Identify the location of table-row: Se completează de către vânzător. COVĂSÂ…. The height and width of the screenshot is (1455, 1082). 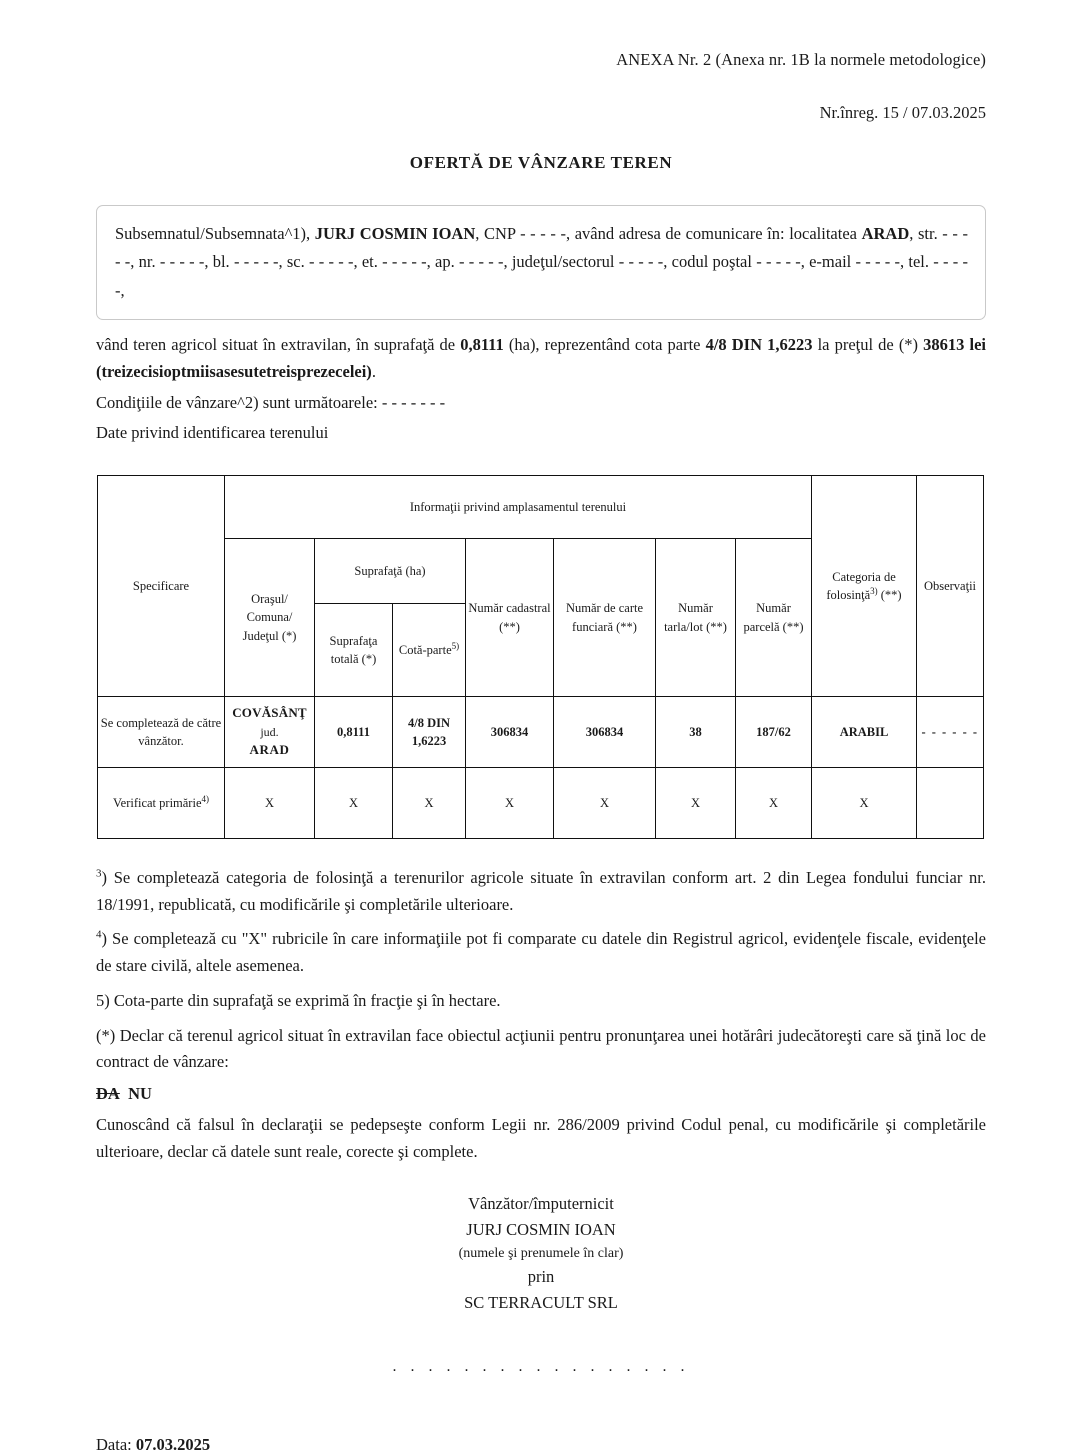
(540, 732).